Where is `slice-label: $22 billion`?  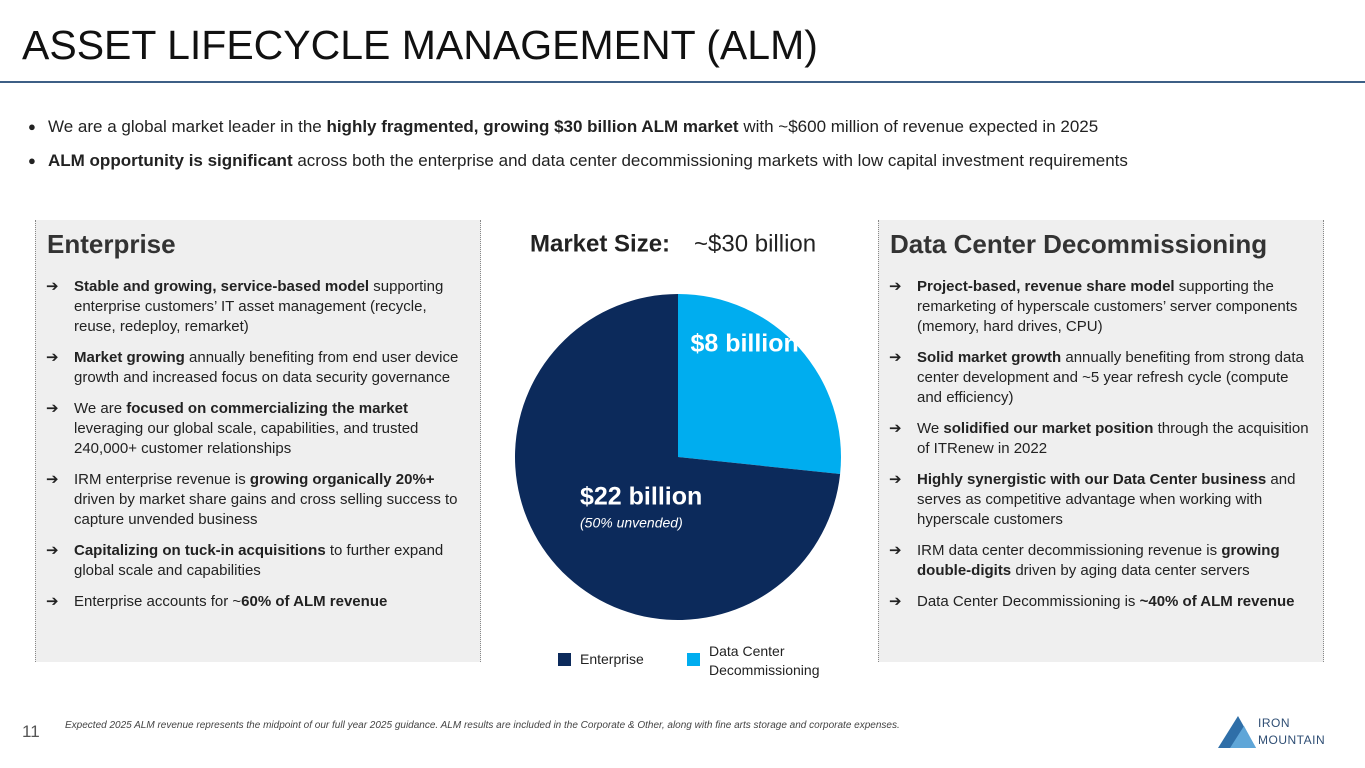 slice-label: $22 billion is located at coordinates (641, 497).